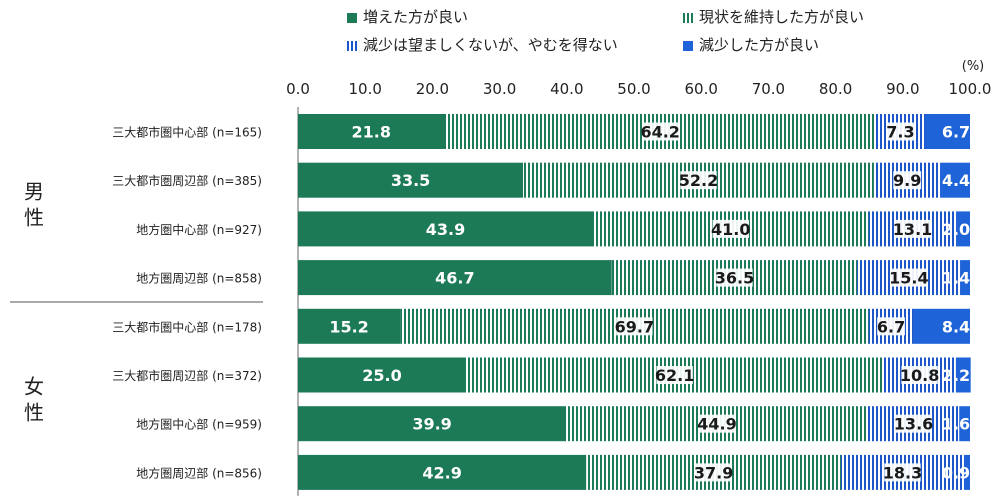  What do you see at coordinates (541, 326) in the screenshot?
I see `bar-row: 三大都市圏中心部 (n=178) 15.2 69.7 6.7 8.4` at bounding box center [541, 326].